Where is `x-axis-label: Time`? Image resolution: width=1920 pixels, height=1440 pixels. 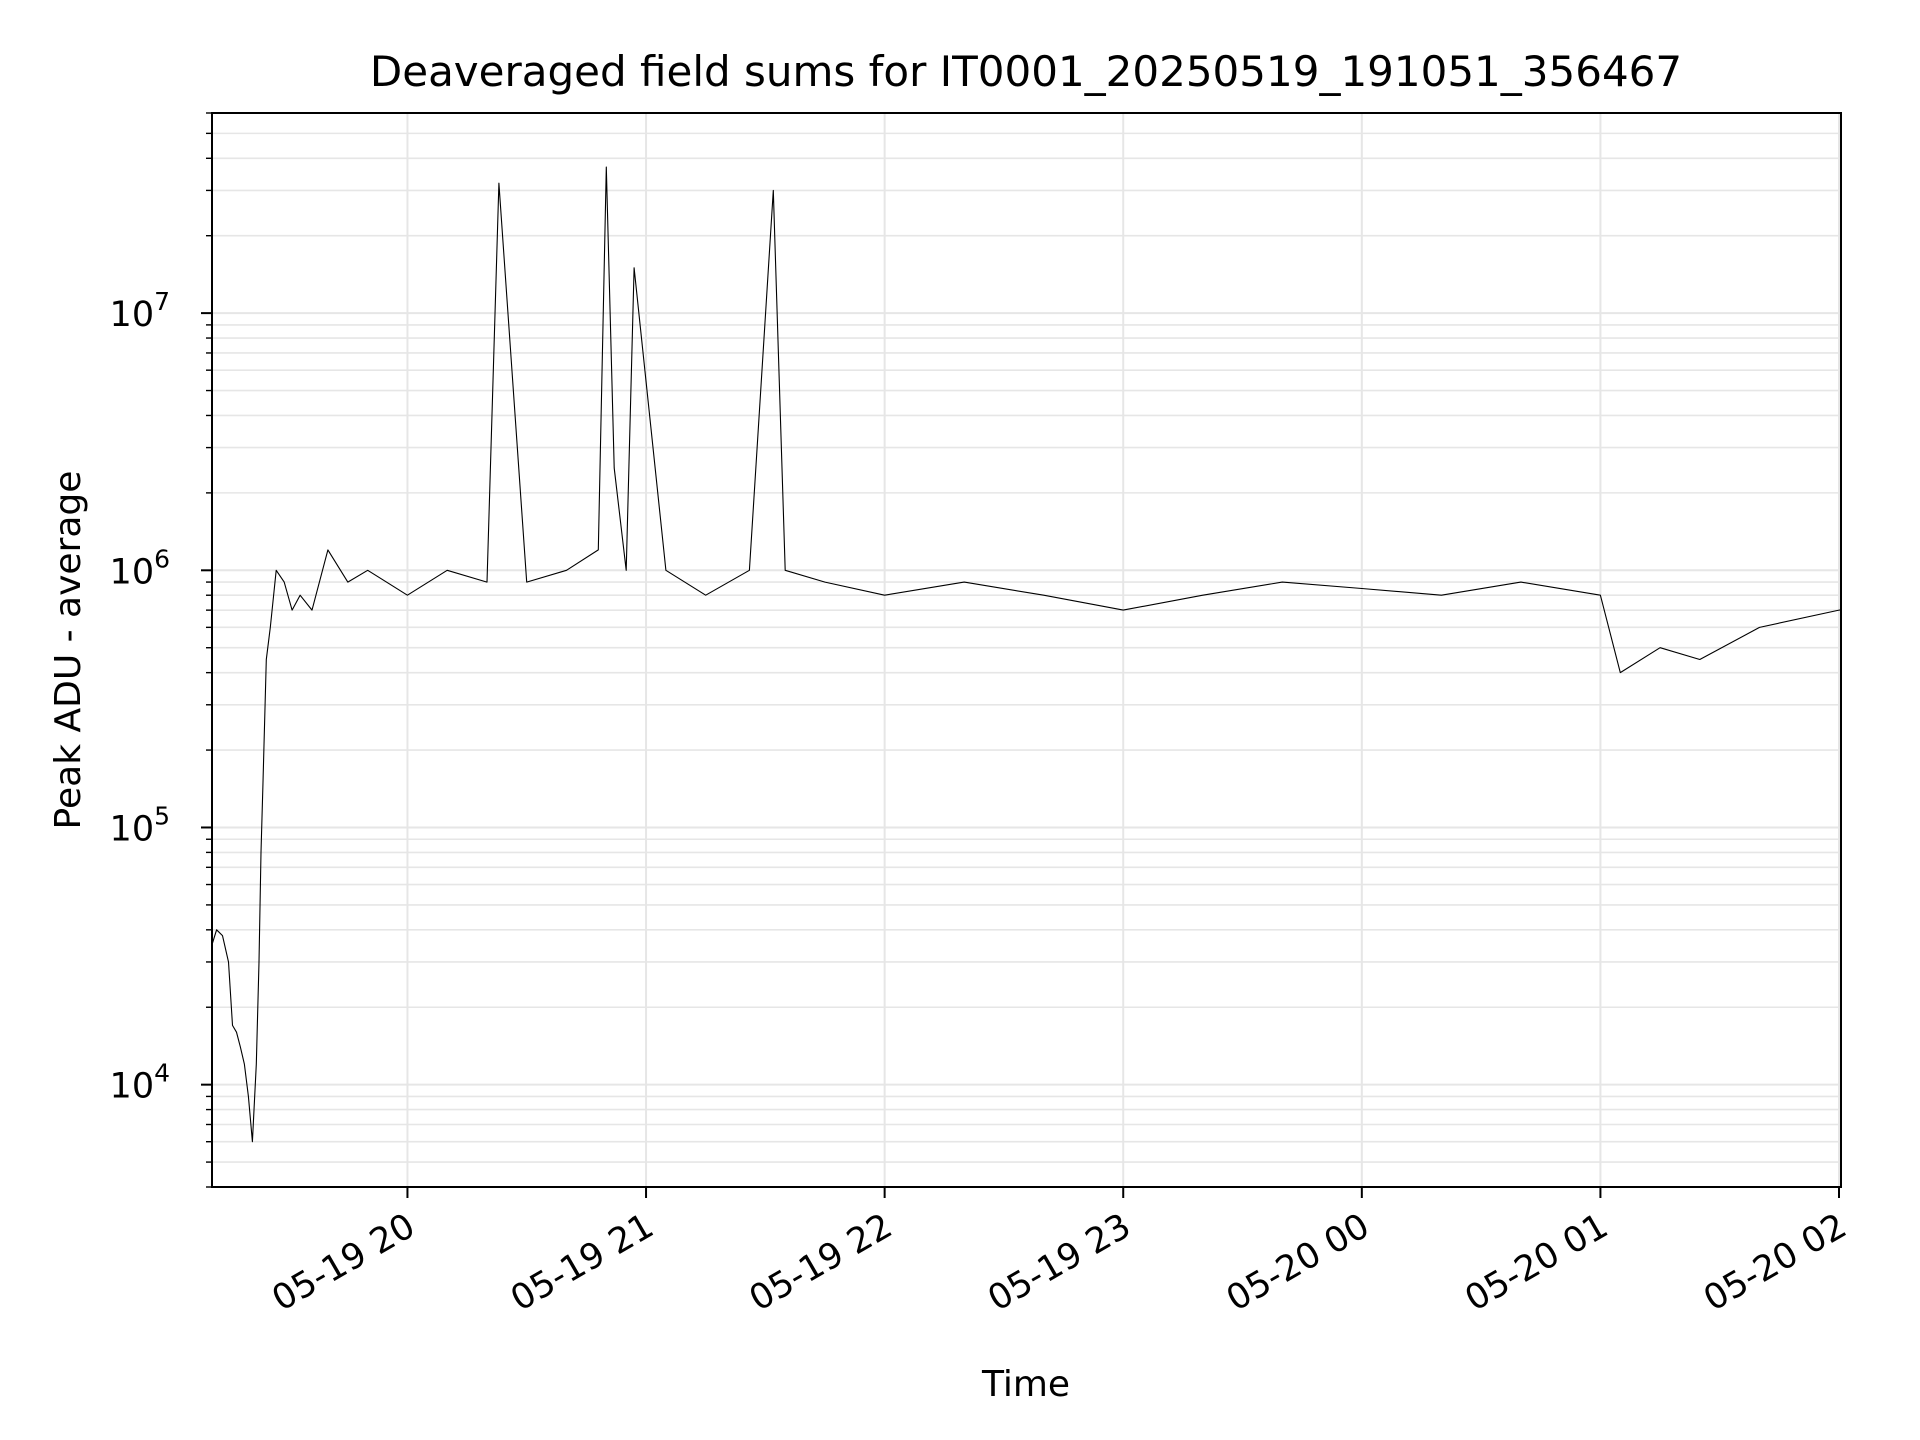 x-axis-label: Time is located at coordinates (1025, 1384).